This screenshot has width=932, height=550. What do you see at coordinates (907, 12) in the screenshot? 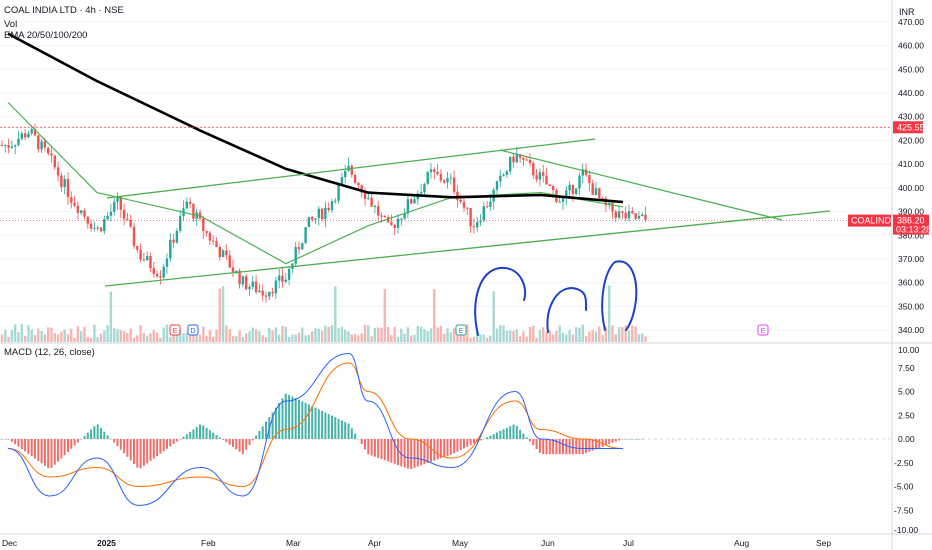
I see `currency-label: INR` at bounding box center [907, 12].